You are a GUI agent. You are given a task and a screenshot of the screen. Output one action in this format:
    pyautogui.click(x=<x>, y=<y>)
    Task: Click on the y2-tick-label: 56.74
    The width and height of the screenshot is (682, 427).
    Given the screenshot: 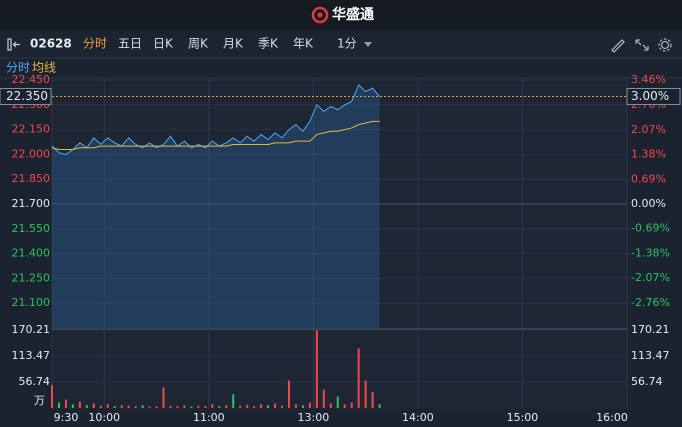 What is the action you would take?
    pyautogui.click(x=647, y=381)
    